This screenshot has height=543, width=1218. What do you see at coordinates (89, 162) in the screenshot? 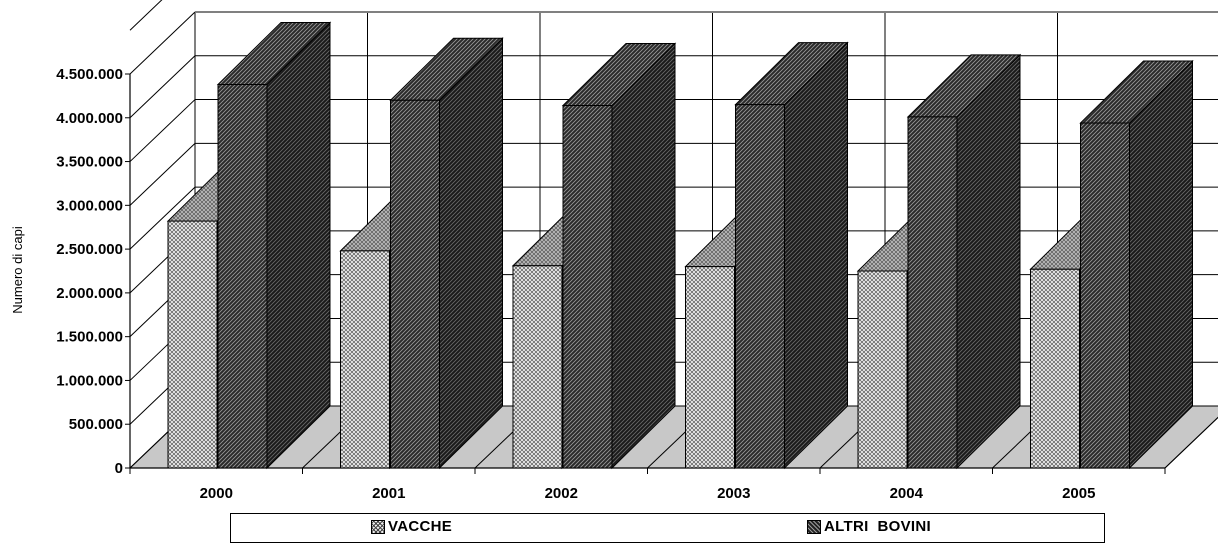
I see `y-tick-label: 3.500.000` at bounding box center [89, 162].